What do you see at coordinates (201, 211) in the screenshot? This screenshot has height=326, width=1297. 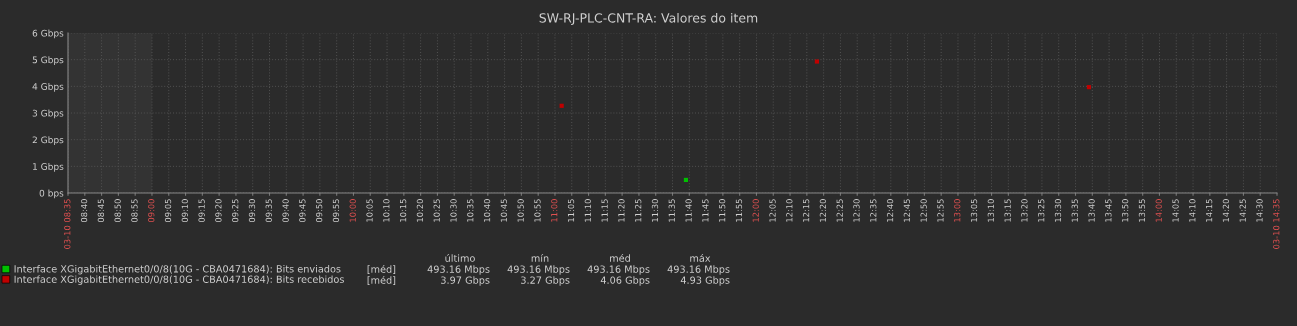 I see `x-tick-label: 09:15` at bounding box center [201, 211].